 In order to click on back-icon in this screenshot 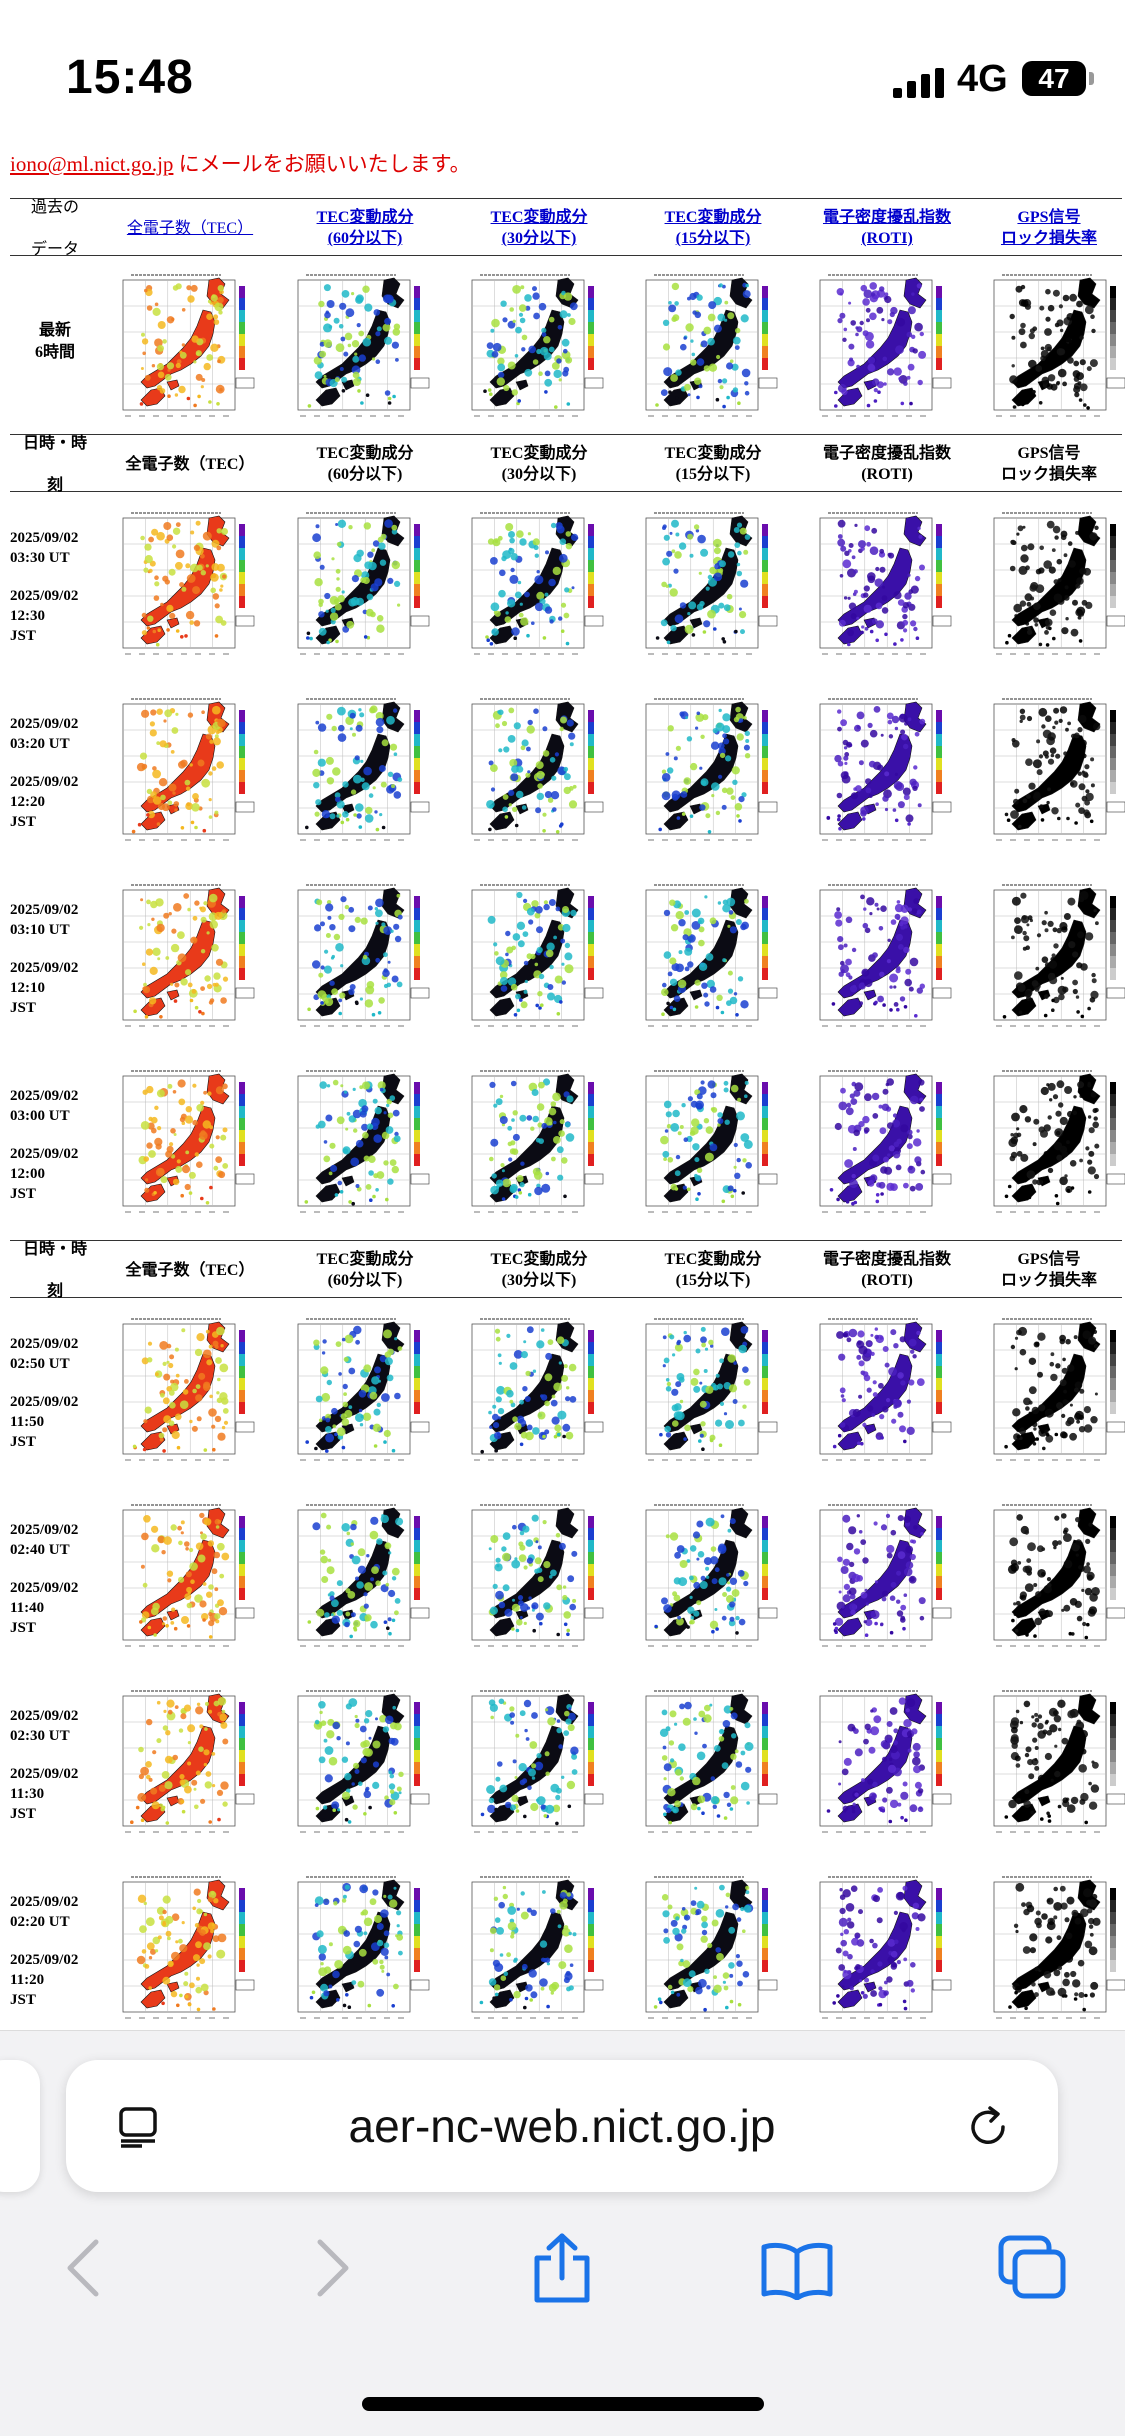, I will do `click(85, 2268)`.